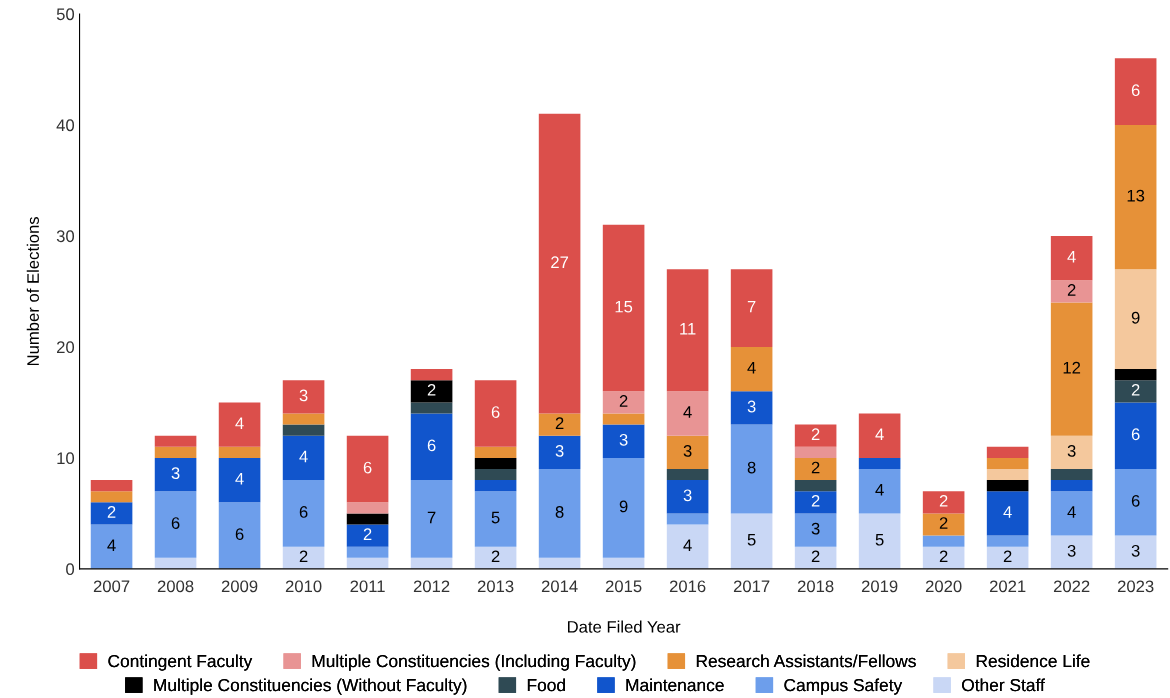 Image resolution: width=1170 pixels, height=698 pixels. What do you see at coordinates (1135, 586) in the screenshot?
I see `x-tick-label: 2023` at bounding box center [1135, 586].